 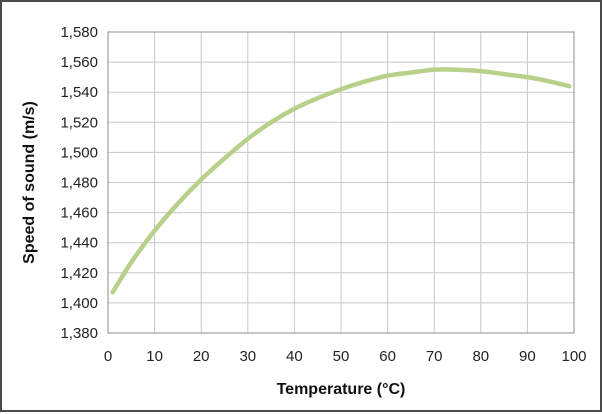 I want to click on x-tick-label: 60, so click(x=387, y=356).